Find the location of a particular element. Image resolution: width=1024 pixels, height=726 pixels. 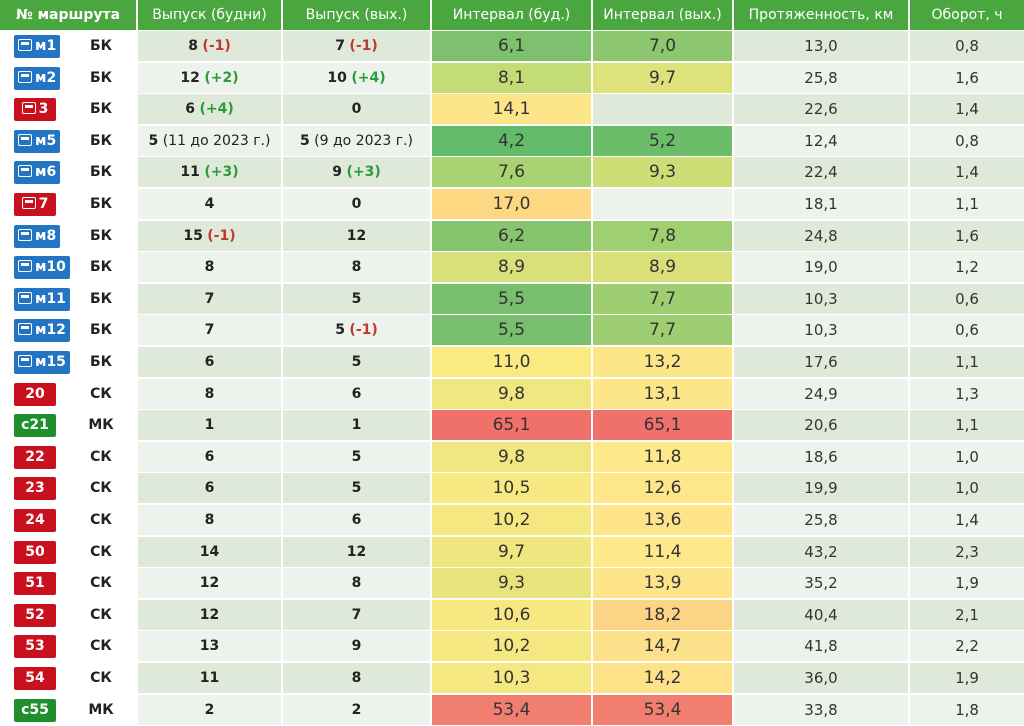

fleet-weekday: 7 is located at coordinates (209, 298).